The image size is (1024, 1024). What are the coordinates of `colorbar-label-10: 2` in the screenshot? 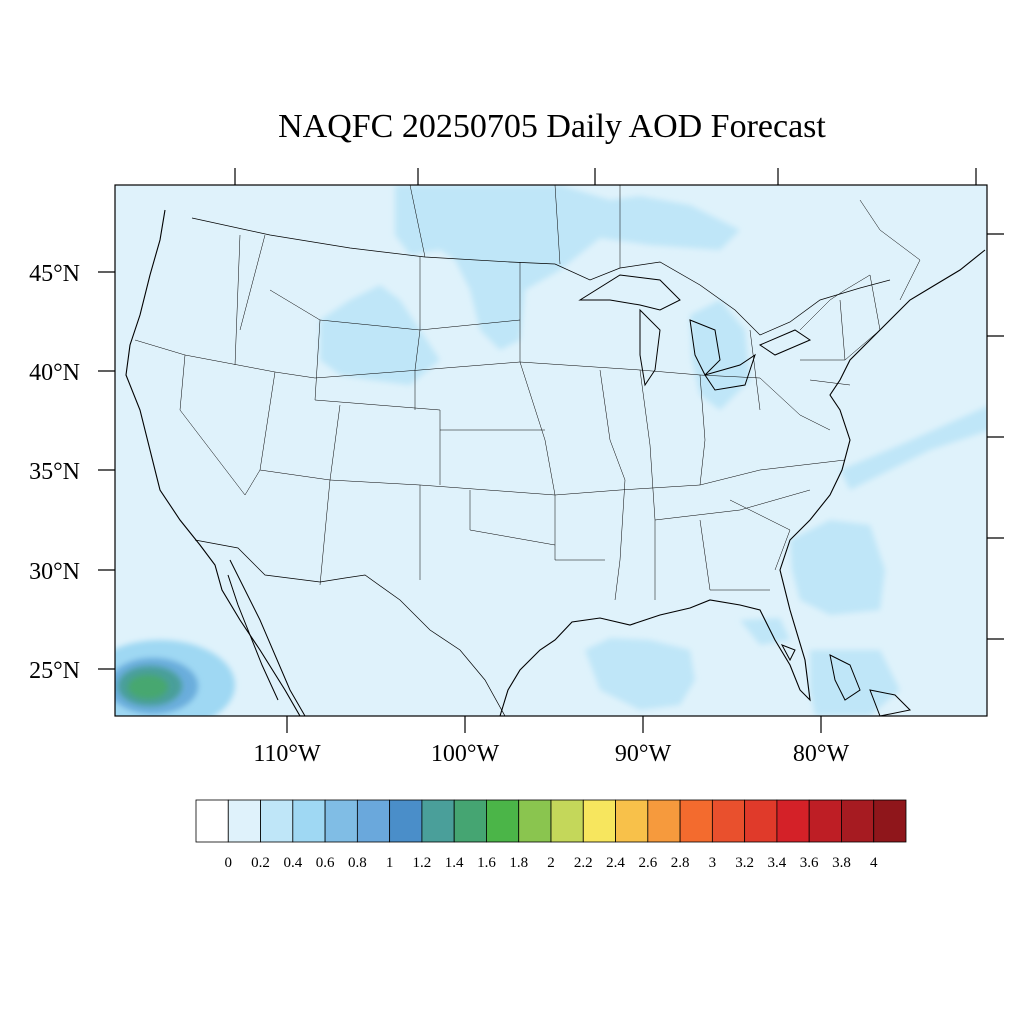 It's located at (551, 863).